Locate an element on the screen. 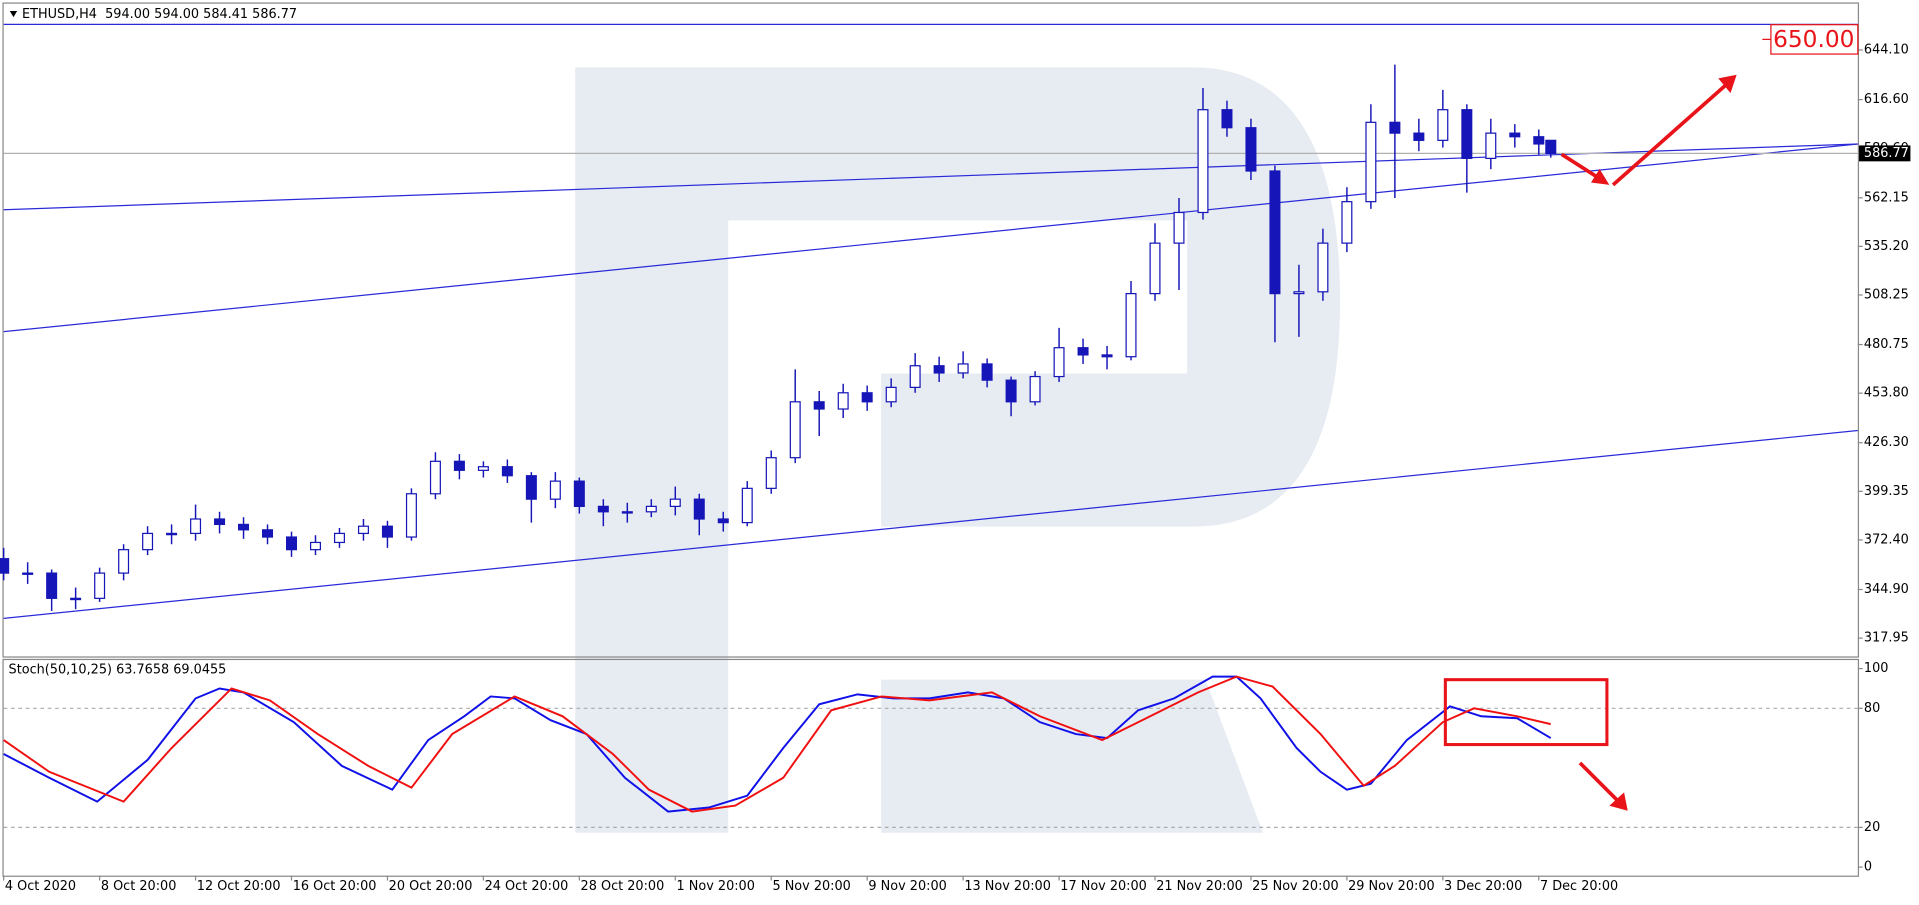 The height and width of the screenshot is (905, 1919). drawings is located at coordinates (1590, 442).